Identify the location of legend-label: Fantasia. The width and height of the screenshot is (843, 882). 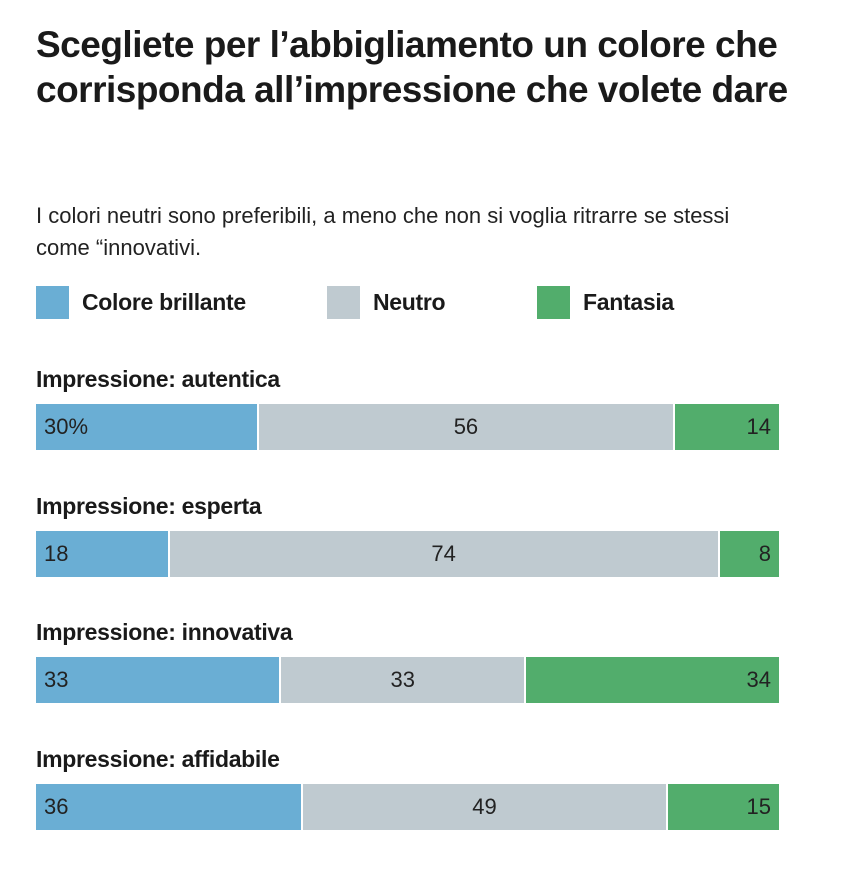
(628, 302).